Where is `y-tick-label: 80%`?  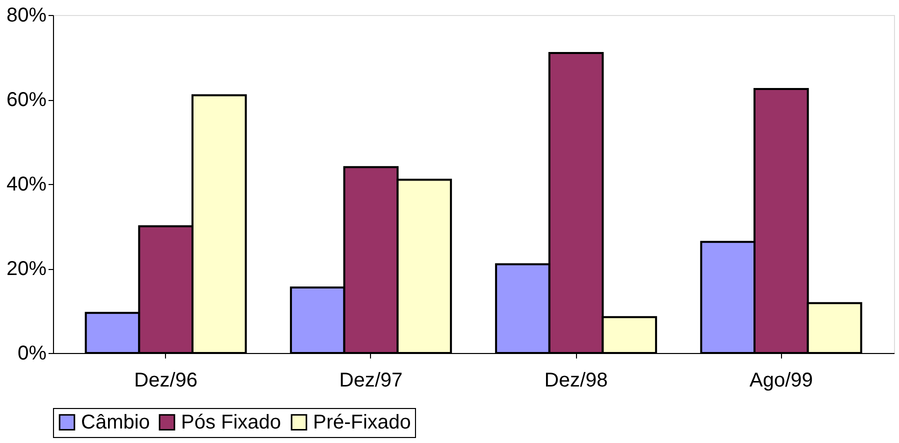
y-tick-label: 80% is located at coordinates (26, 15).